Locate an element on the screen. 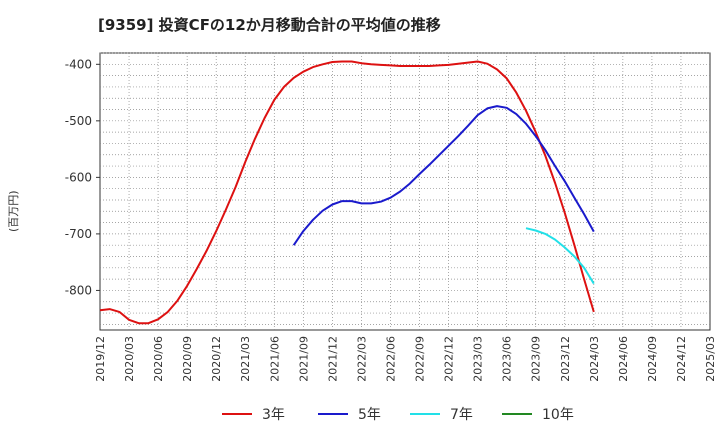 This screenshot has height=440, width=720. legend-label: 5年 is located at coordinates (369, 415).